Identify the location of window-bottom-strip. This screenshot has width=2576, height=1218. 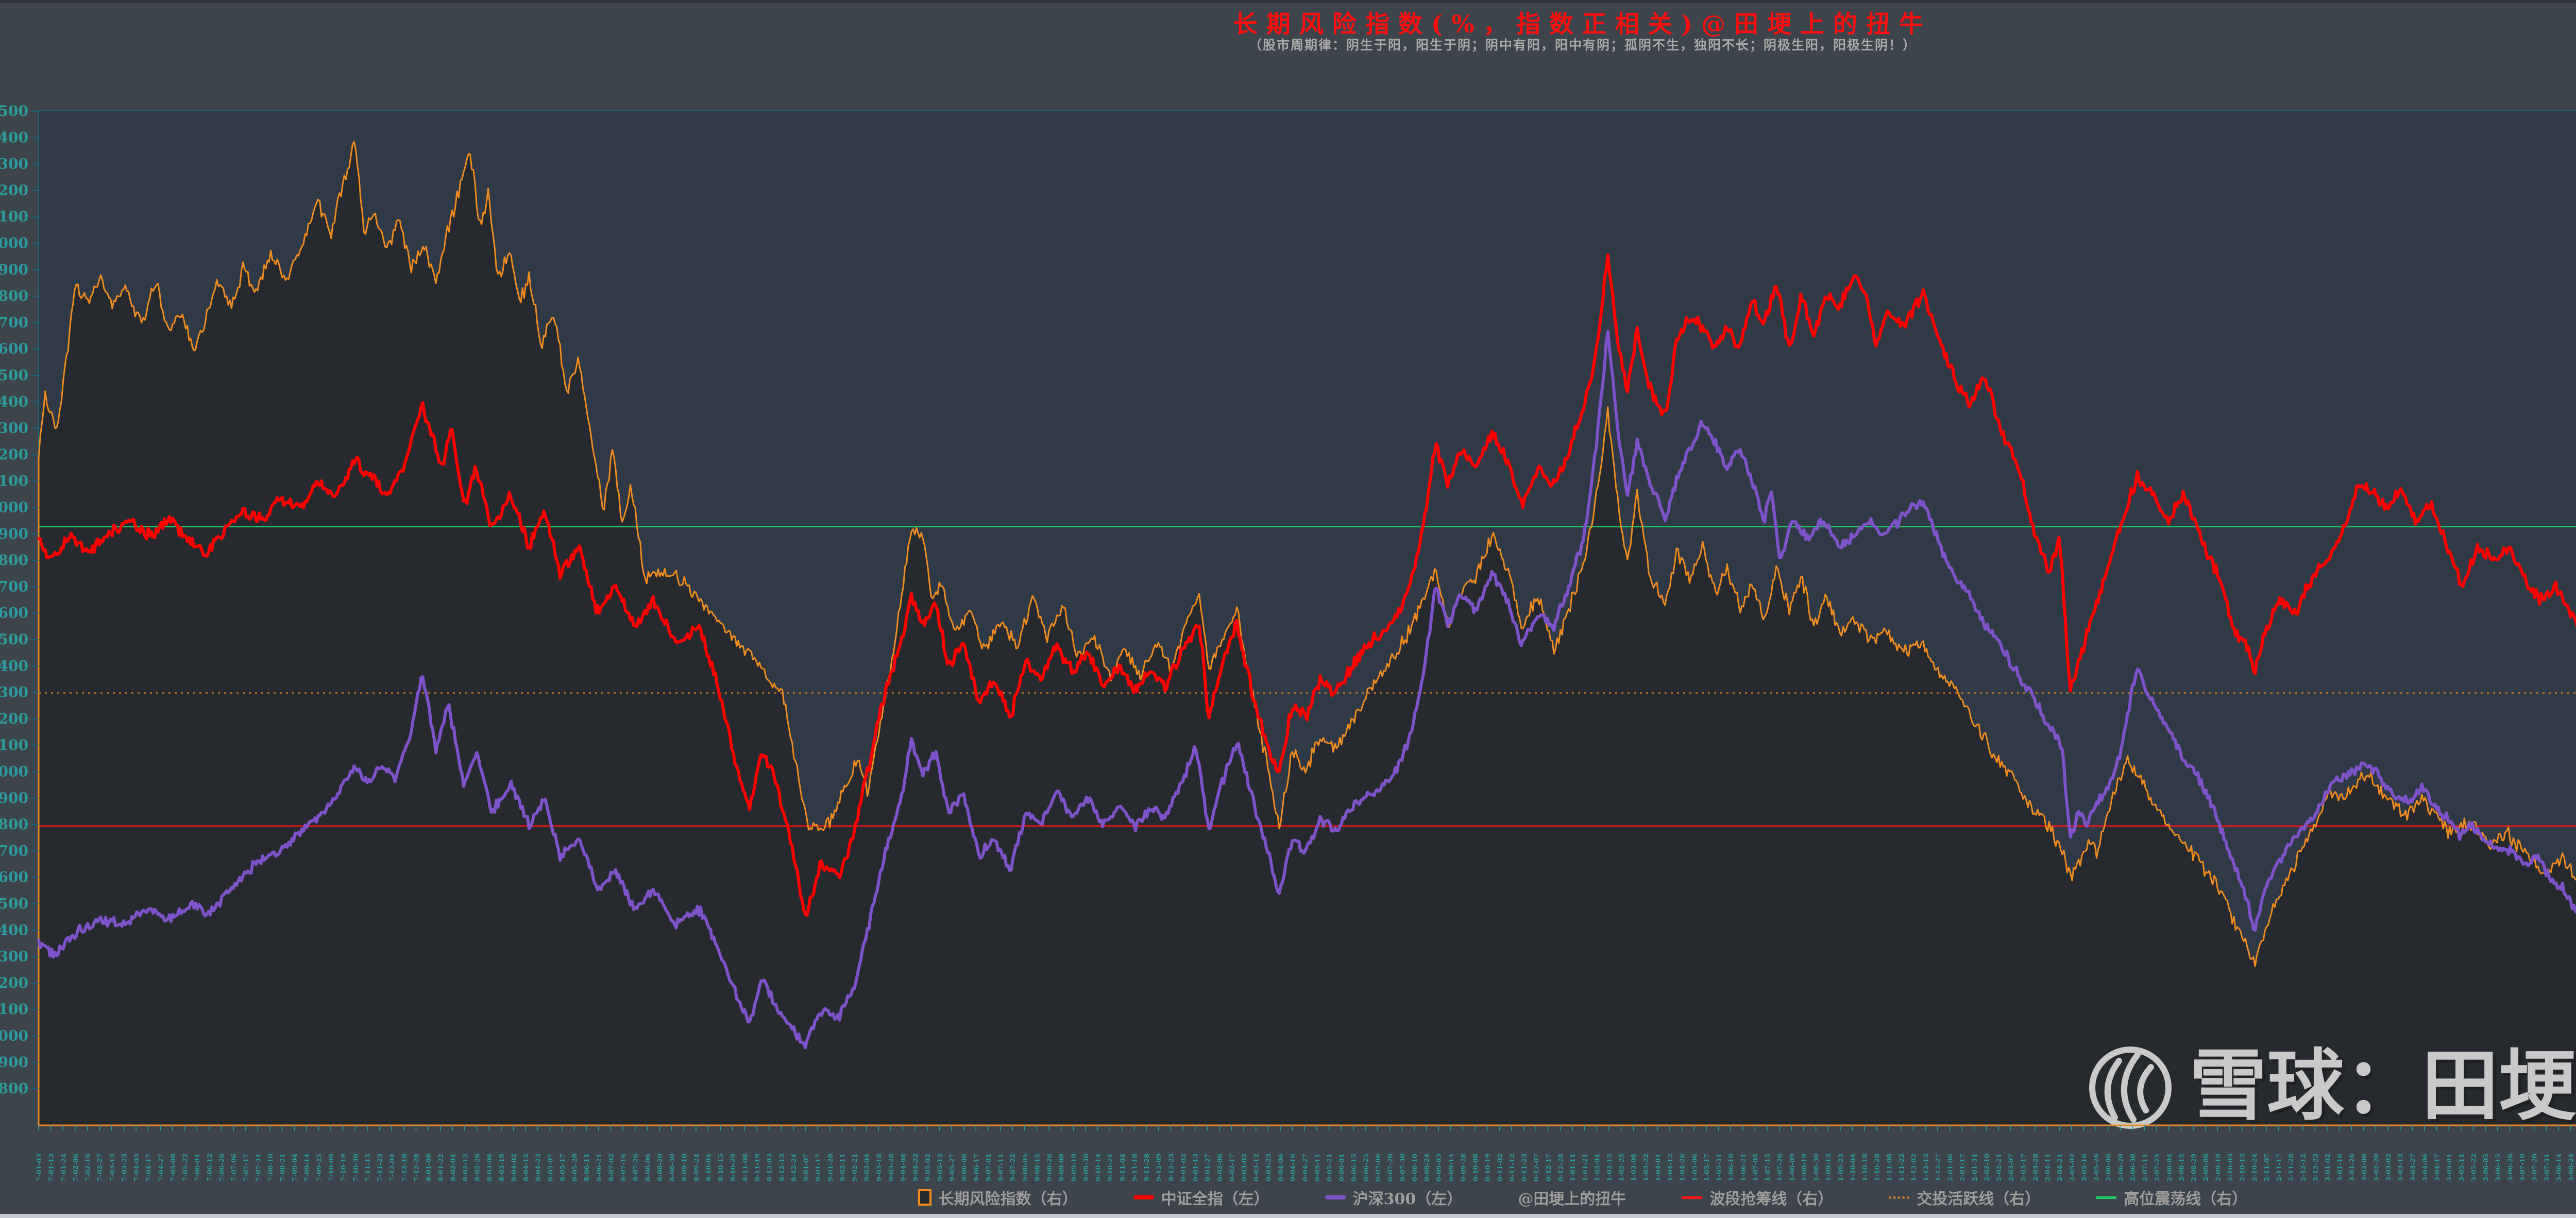
(1288, 1216).